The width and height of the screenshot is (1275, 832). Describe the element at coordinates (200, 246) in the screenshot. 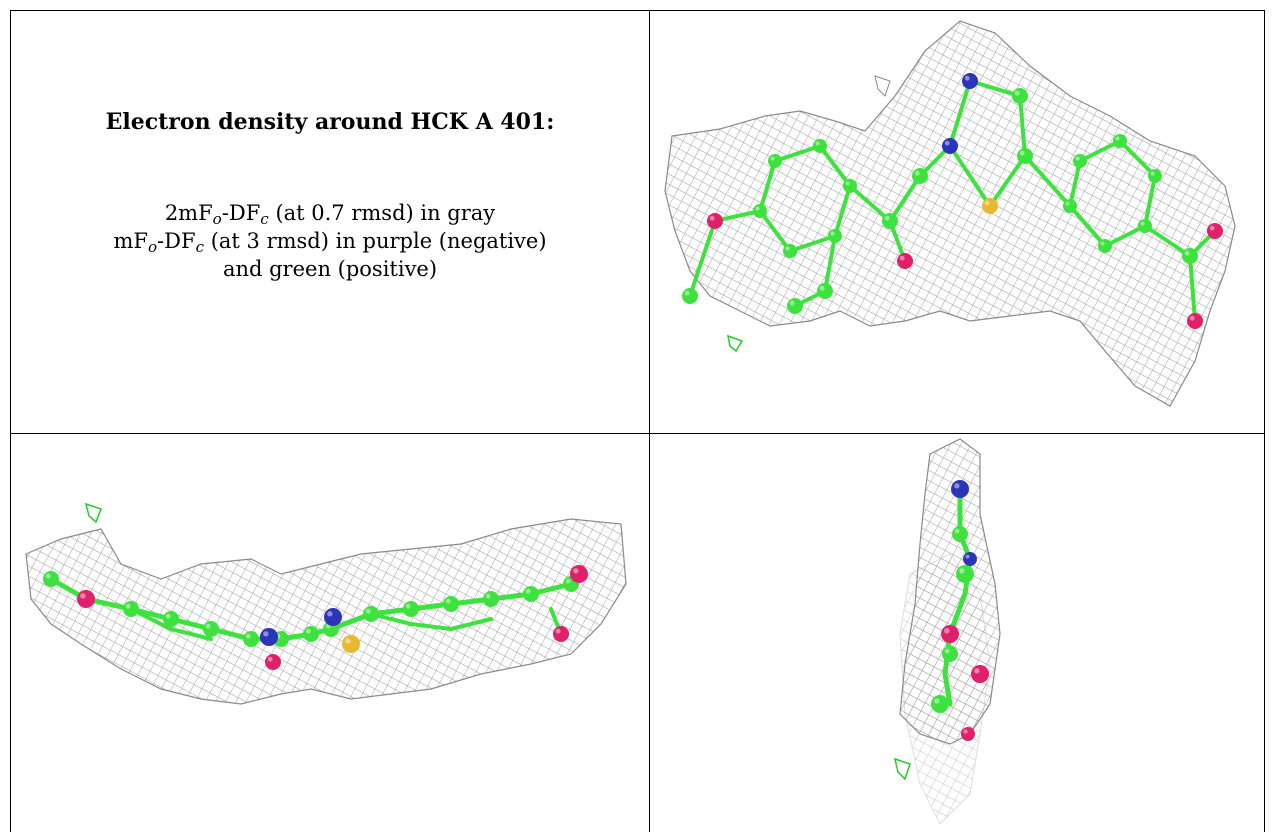

I see `caption-line-2-sub-c: c` at that location.